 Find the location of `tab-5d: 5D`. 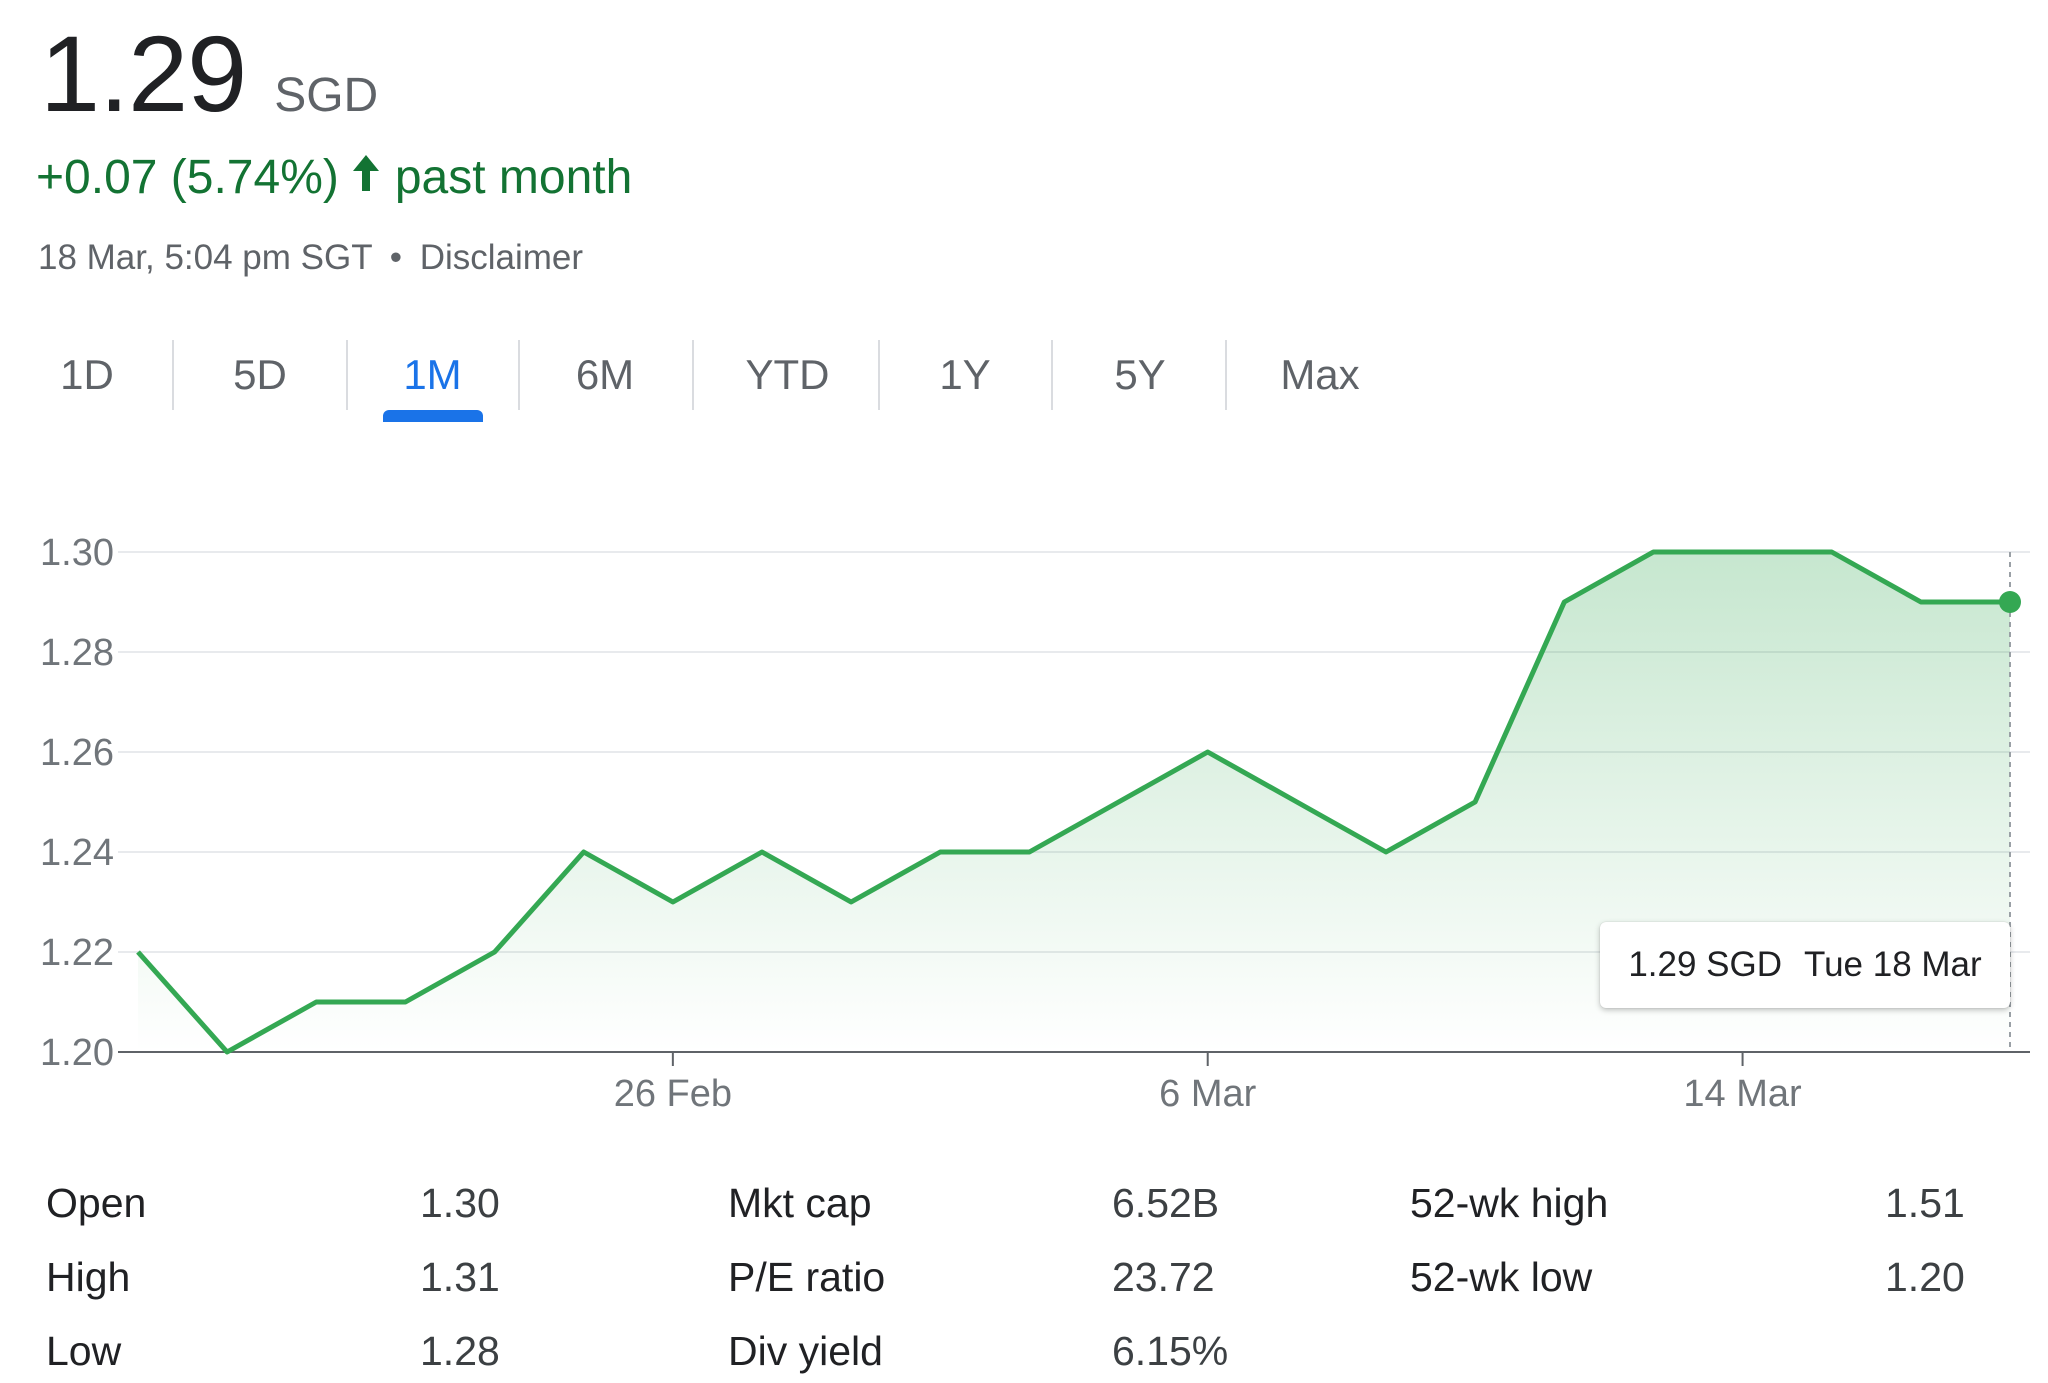

tab-5d: 5D is located at coordinates (260, 390).